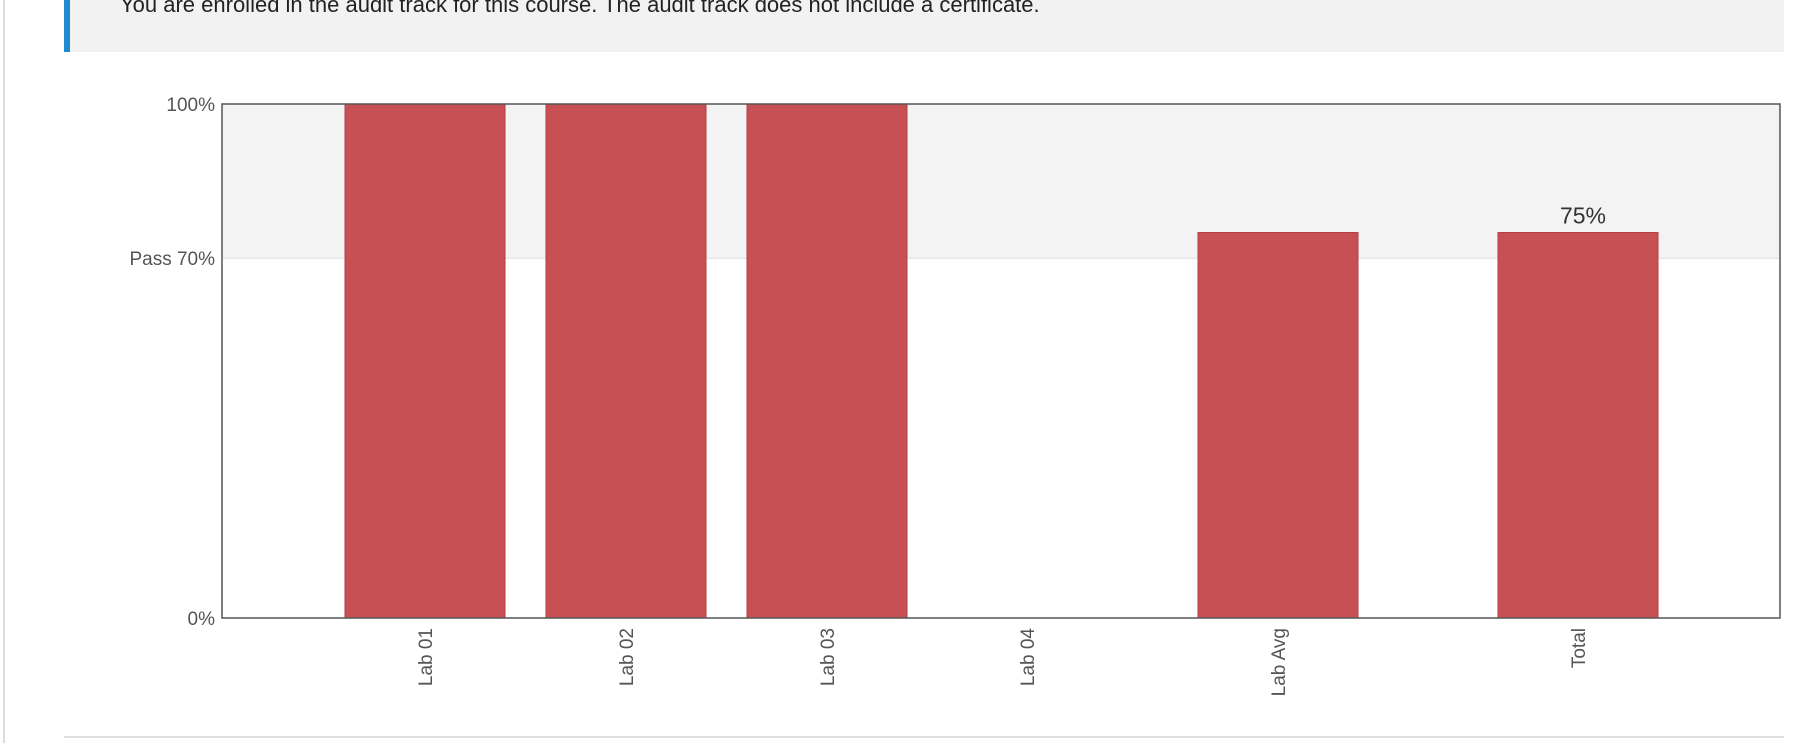 The image size is (1817, 743). Describe the element at coordinates (1583, 216) in the screenshot. I see `data-label-total: 75%` at that location.